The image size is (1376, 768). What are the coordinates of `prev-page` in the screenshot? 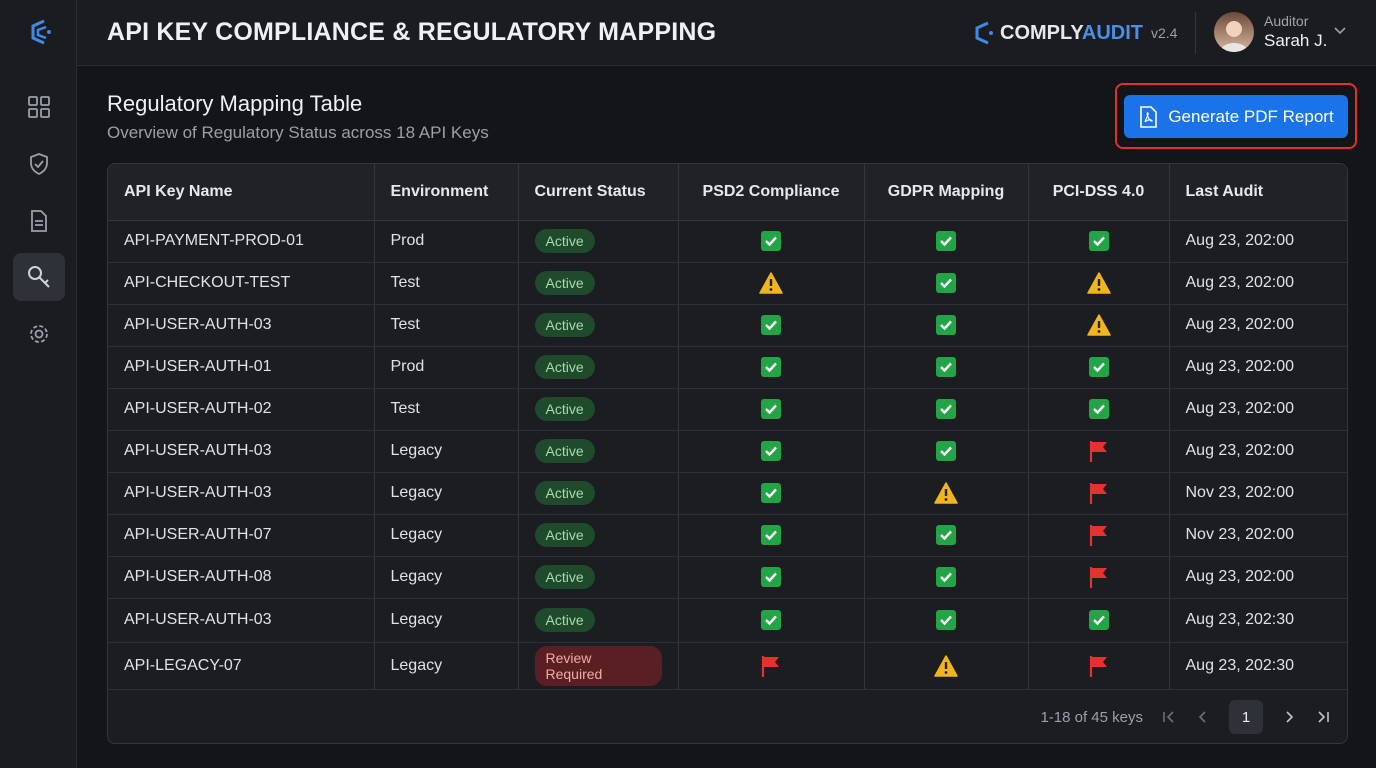 It's located at (1203, 717).